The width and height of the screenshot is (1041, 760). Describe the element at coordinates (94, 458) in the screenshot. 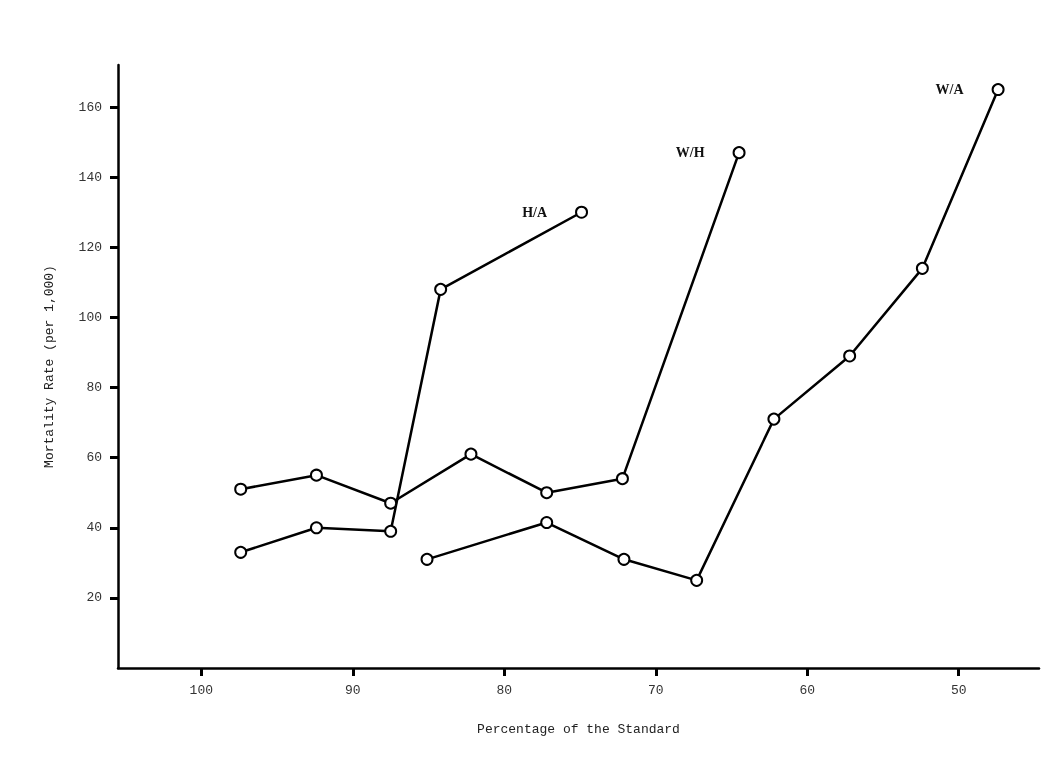

I see `y-tick-label: 60` at that location.